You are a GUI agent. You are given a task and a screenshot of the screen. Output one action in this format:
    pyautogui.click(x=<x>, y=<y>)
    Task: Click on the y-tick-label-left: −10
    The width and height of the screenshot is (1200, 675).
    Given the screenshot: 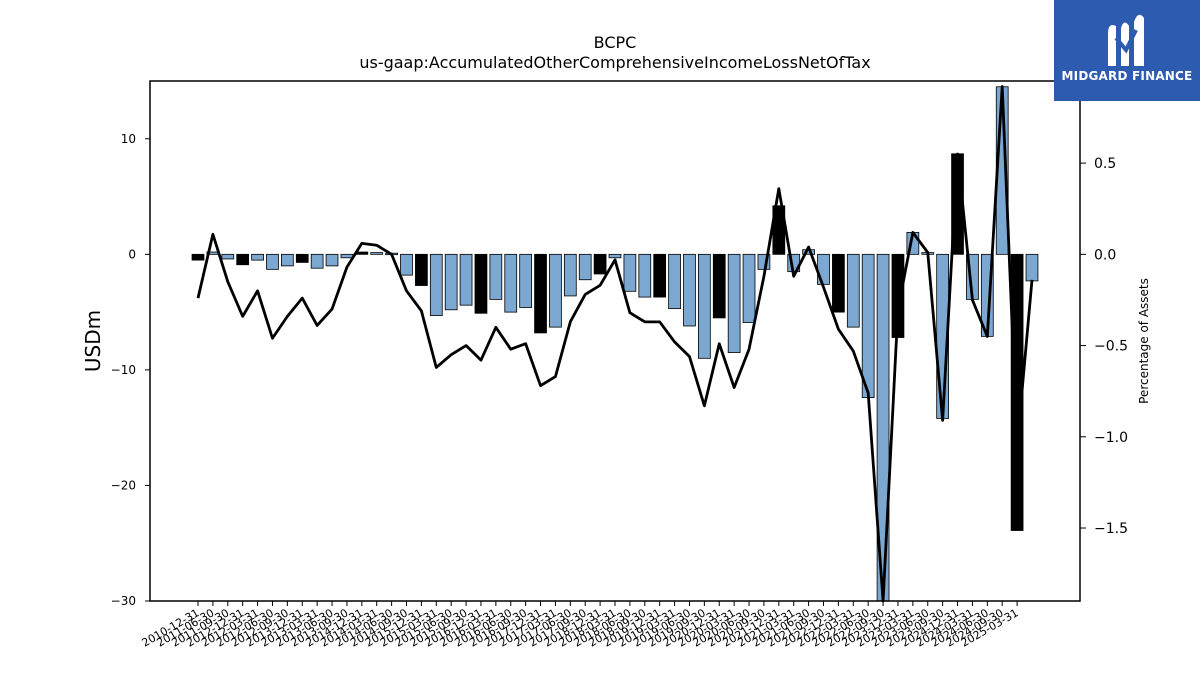 What is the action you would take?
    pyautogui.click(x=123, y=370)
    